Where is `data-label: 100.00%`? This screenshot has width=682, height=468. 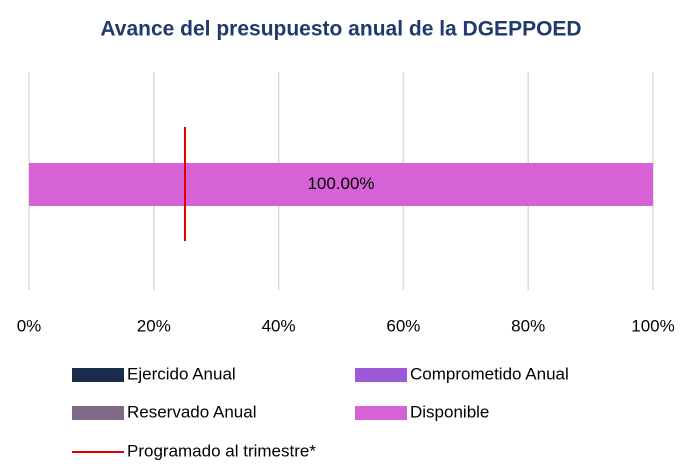
data-label: 100.00% is located at coordinates (340, 183).